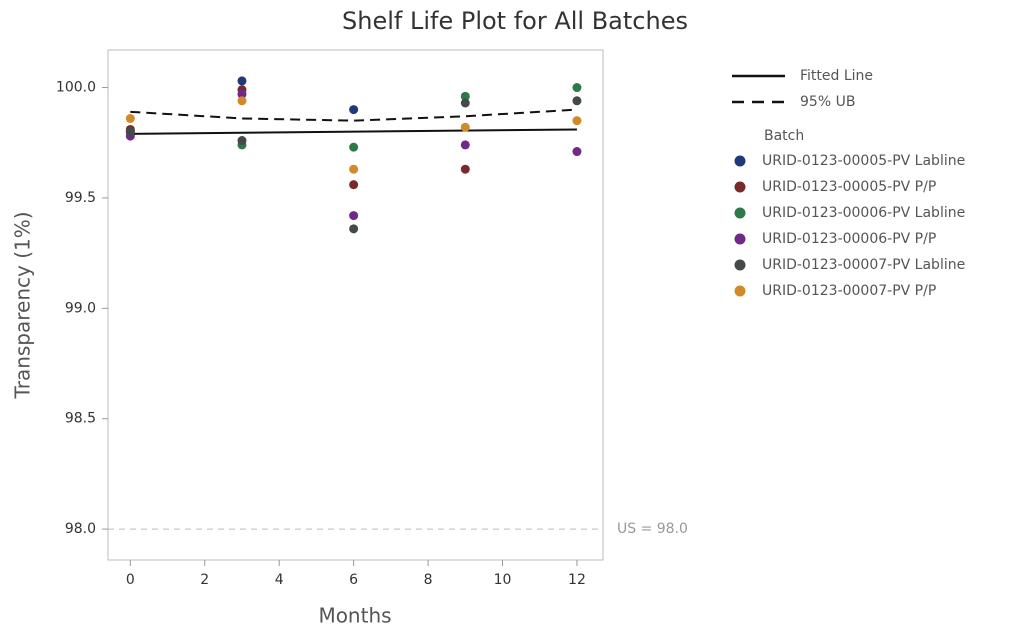  What do you see at coordinates (836, 76) in the screenshot?
I see `legend-label: Fitted Line` at bounding box center [836, 76].